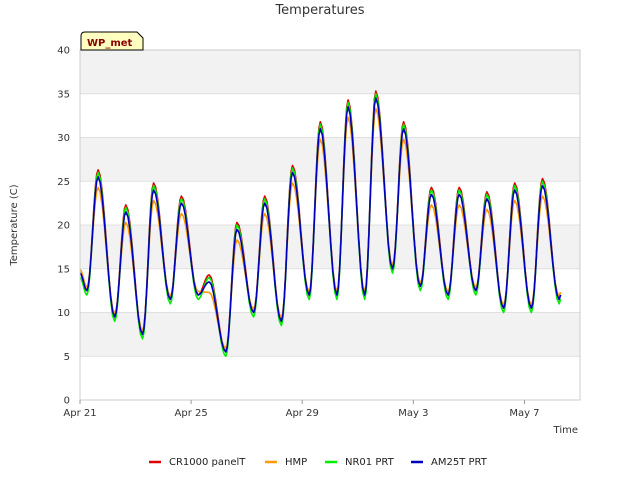 This screenshot has height=480, width=640. What do you see at coordinates (296, 462) in the screenshot?
I see `legend-label: HMP` at bounding box center [296, 462].